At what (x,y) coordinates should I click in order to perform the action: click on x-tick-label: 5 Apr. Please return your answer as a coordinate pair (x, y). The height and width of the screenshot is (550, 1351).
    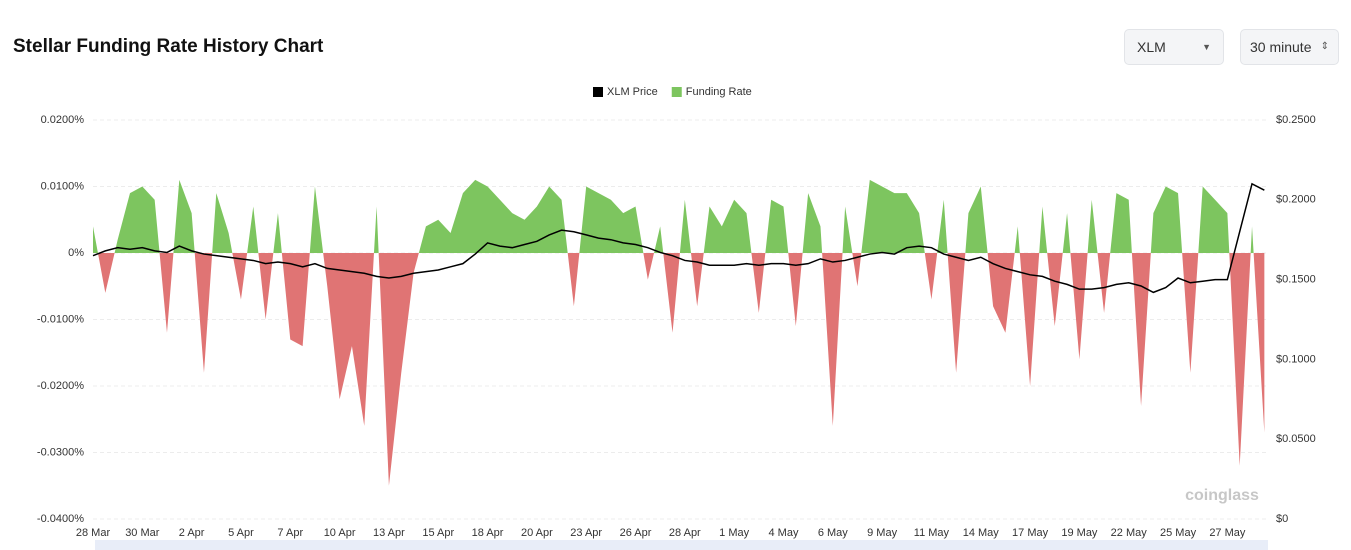
    Looking at the image, I should click on (241, 533).